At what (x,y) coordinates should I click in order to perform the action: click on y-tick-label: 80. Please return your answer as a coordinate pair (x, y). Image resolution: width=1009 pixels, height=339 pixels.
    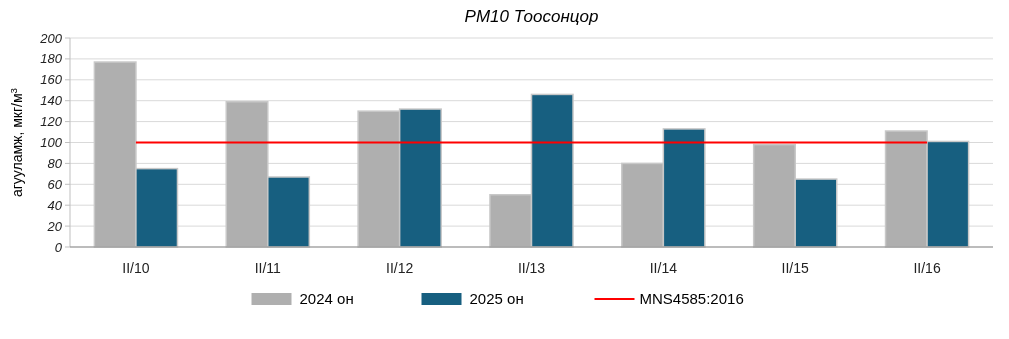
    Looking at the image, I should click on (55, 163).